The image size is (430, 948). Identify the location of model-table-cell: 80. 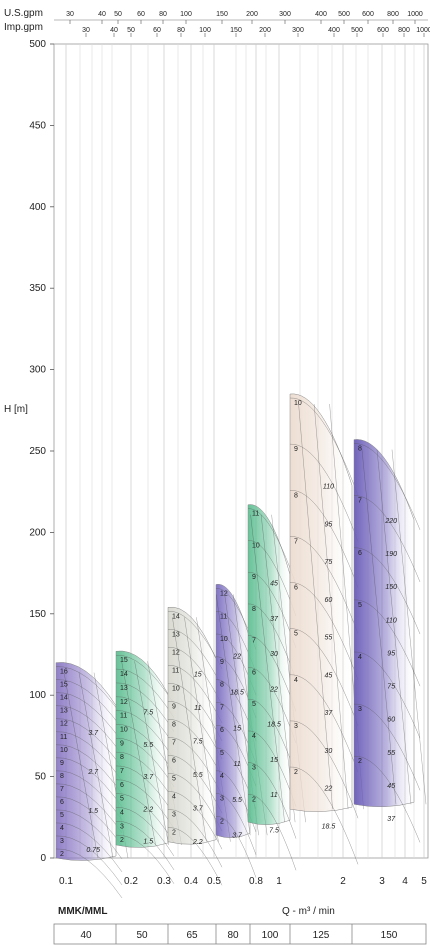
(233, 935).